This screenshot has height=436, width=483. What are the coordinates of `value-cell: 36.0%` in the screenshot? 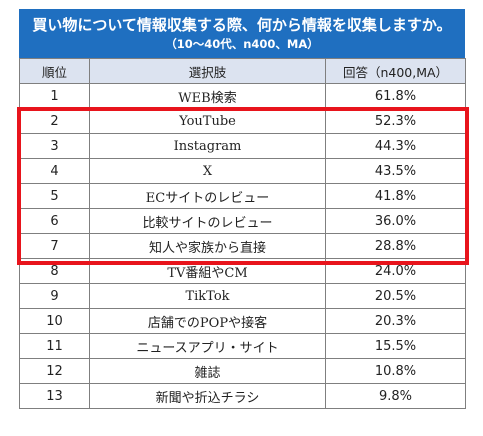 It's located at (395, 221).